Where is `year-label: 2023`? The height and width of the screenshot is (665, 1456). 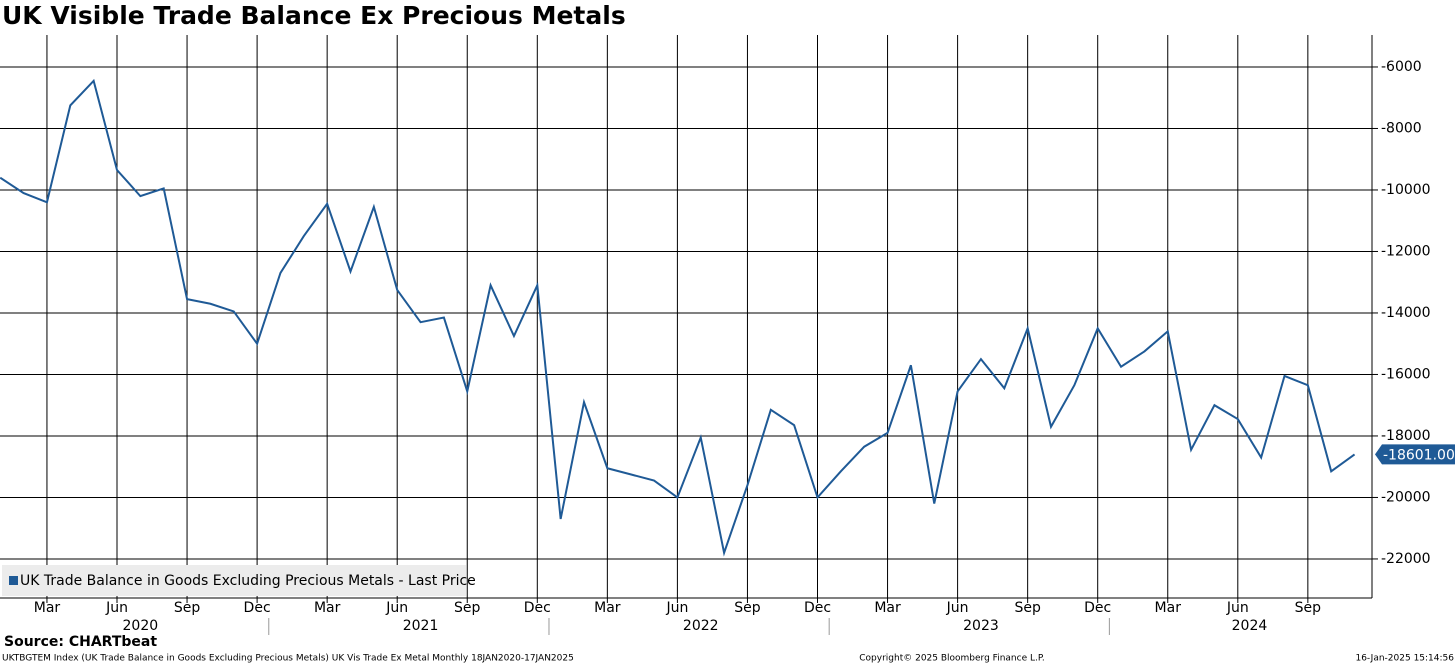 year-label: 2023 is located at coordinates (981, 626).